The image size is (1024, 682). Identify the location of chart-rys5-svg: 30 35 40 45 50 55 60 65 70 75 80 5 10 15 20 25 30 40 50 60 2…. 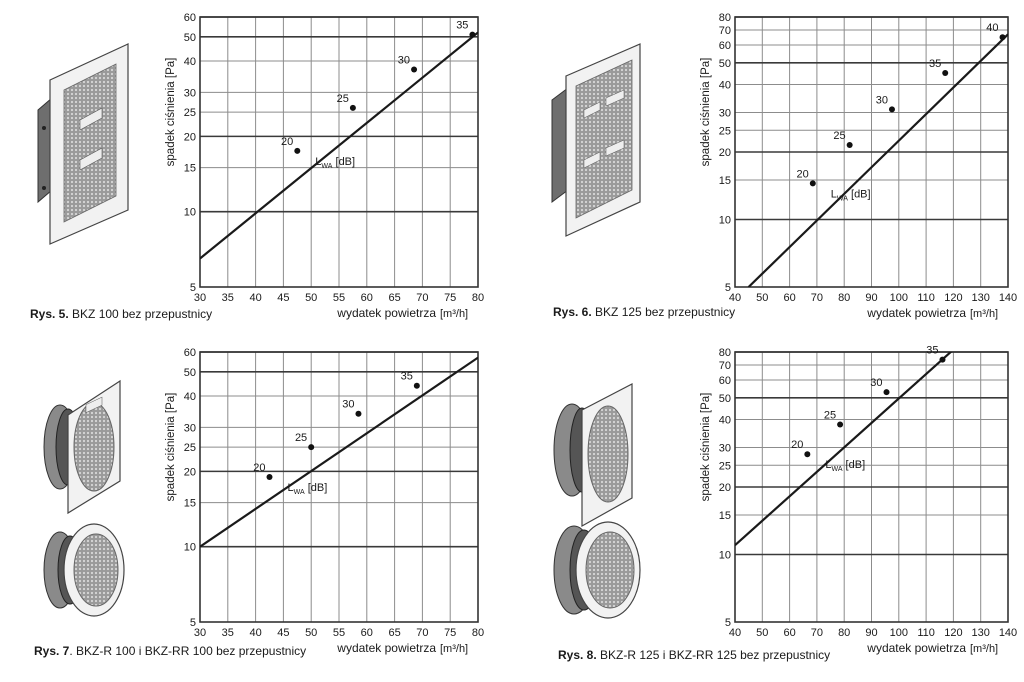
(324, 166).